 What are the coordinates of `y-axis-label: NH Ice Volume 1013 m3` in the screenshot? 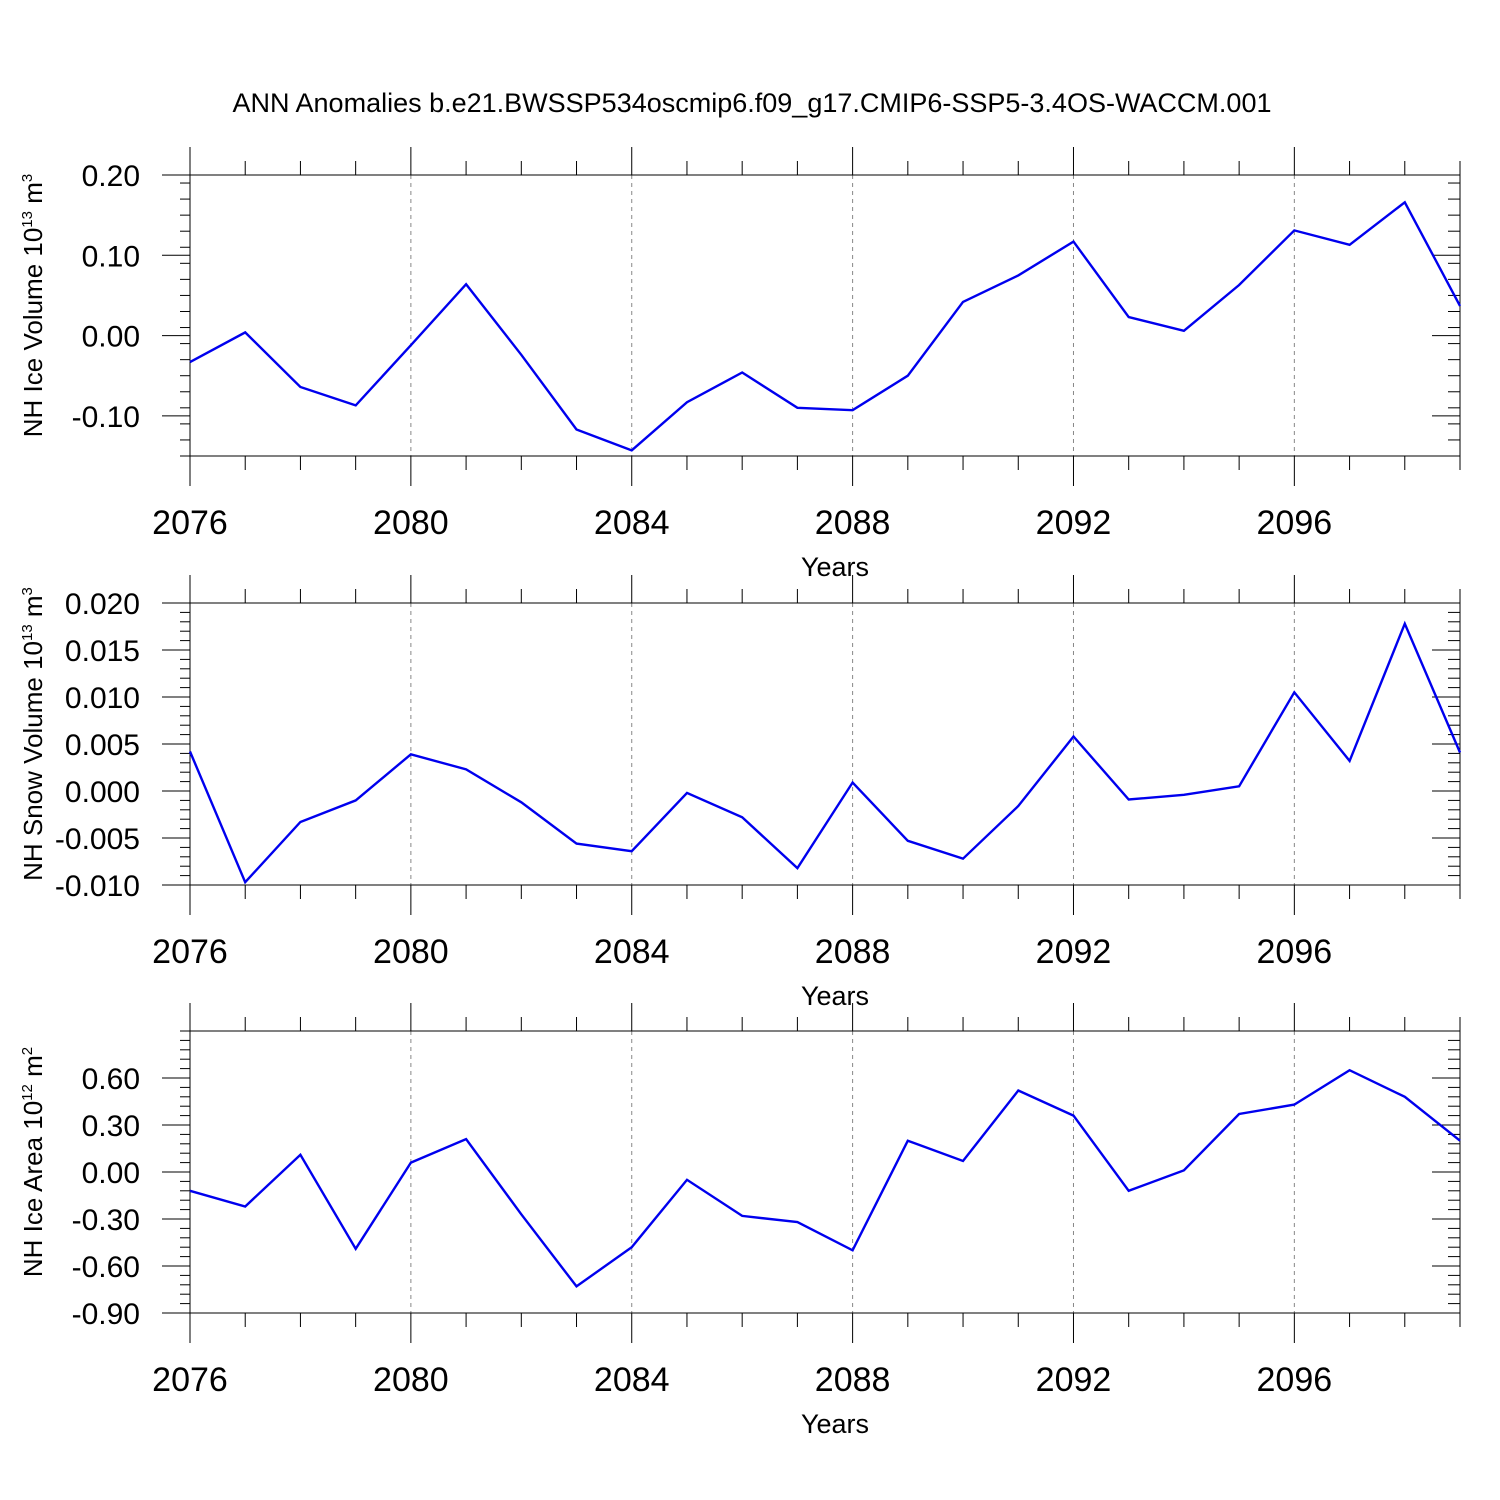 It's located at (33, 305).